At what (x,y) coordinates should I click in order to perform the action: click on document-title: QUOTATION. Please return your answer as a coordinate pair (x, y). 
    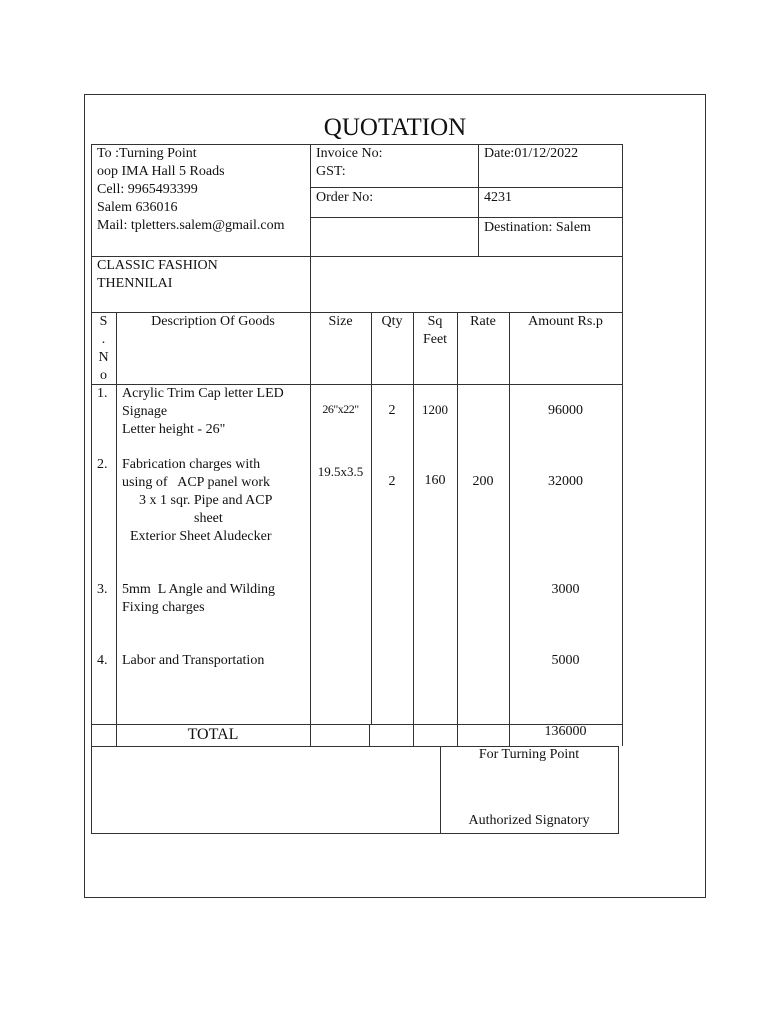
    Looking at the image, I should click on (395, 127).